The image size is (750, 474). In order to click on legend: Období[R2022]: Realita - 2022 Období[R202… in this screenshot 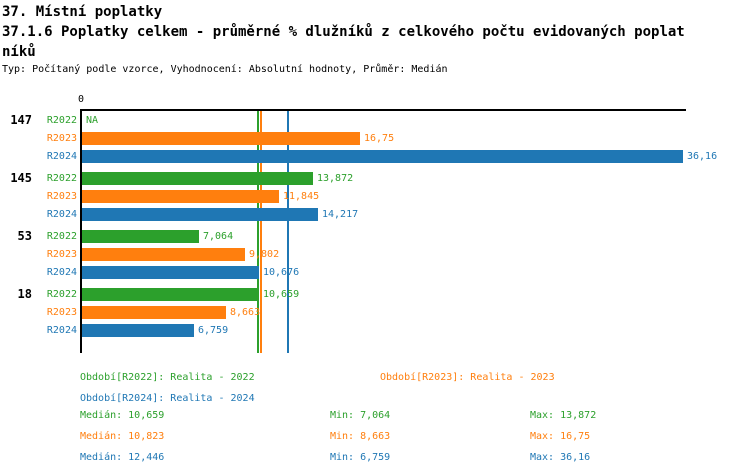, I will do `click(375, 392)`.